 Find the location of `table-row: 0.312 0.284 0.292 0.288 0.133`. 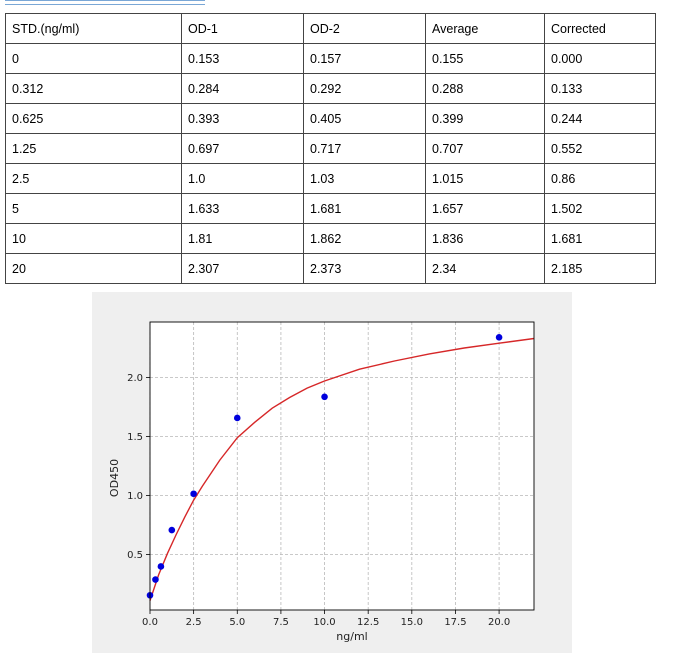

table-row: 0.312 0.284 0.292 0.288 0.133 is located at coordinates (330, 88).